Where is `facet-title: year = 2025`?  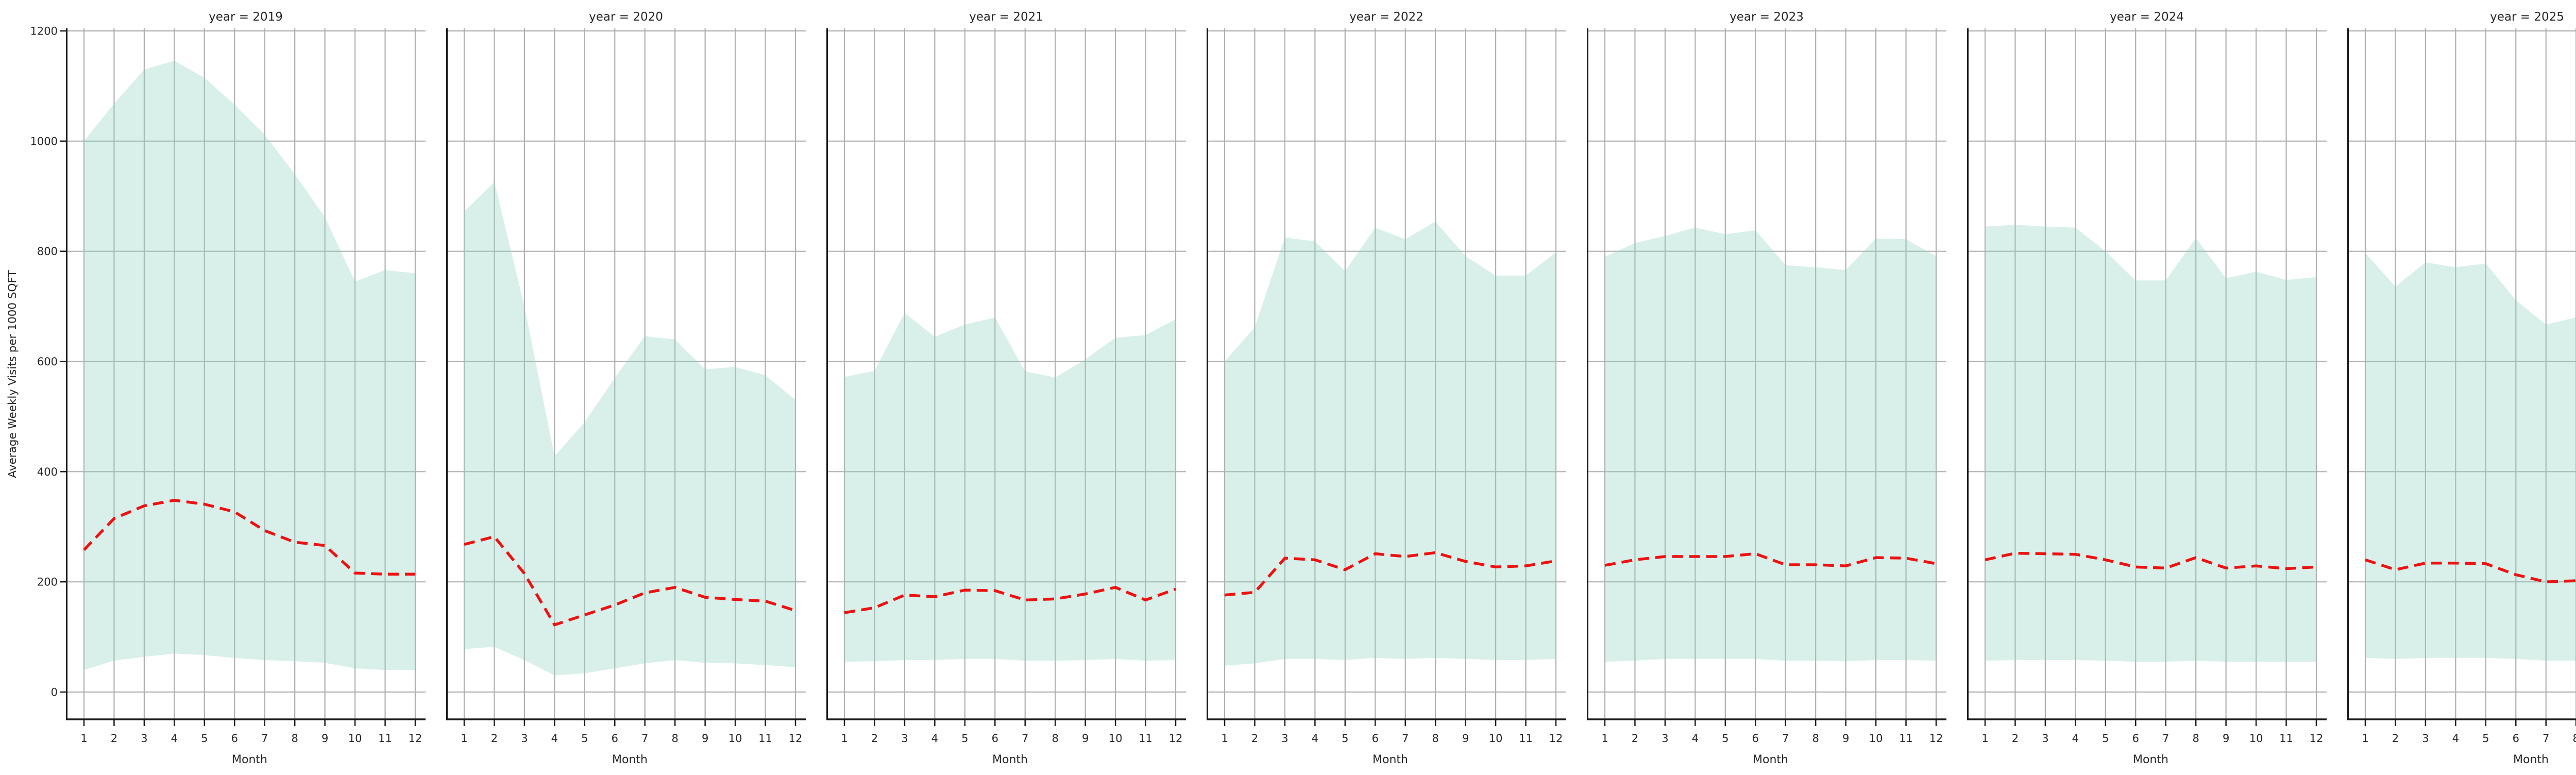 facet-title: year = 2025 is located at coordinates (2527, 17).